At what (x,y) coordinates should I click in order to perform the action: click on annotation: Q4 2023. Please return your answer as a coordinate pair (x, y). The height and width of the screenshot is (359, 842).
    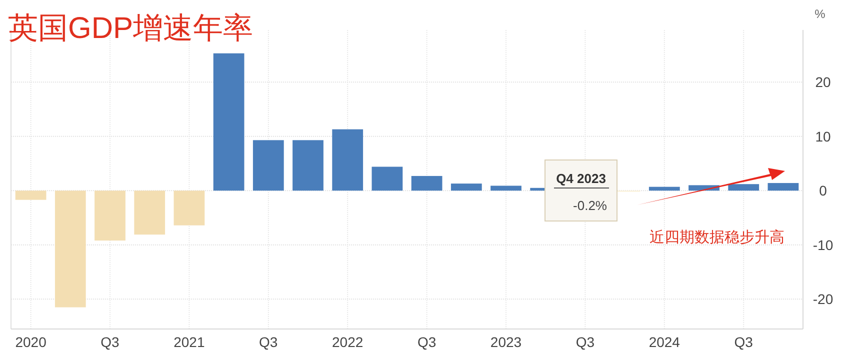
    Looking at the image, I should click on (581, 178).